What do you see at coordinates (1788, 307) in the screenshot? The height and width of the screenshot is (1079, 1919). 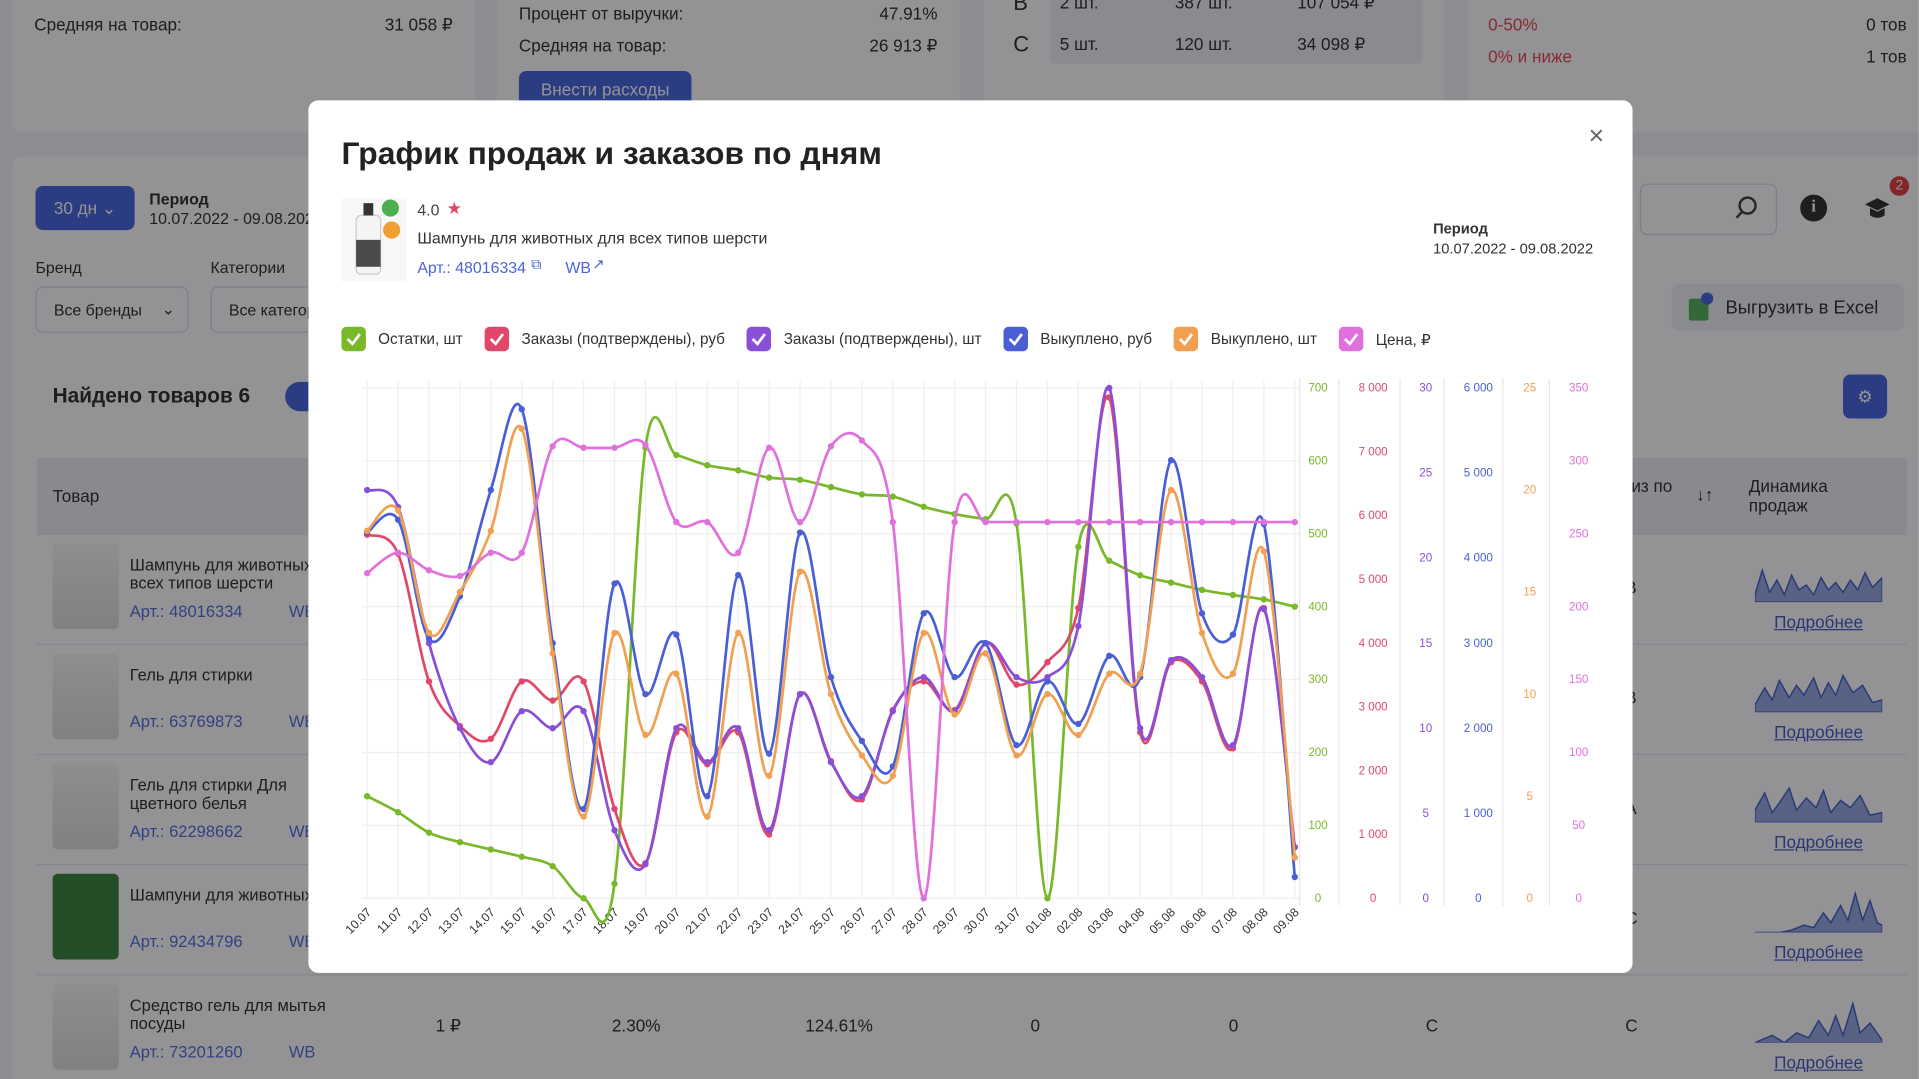 I see `export-button: Выгрузить в Excel` at bounding box center [1788, 307].